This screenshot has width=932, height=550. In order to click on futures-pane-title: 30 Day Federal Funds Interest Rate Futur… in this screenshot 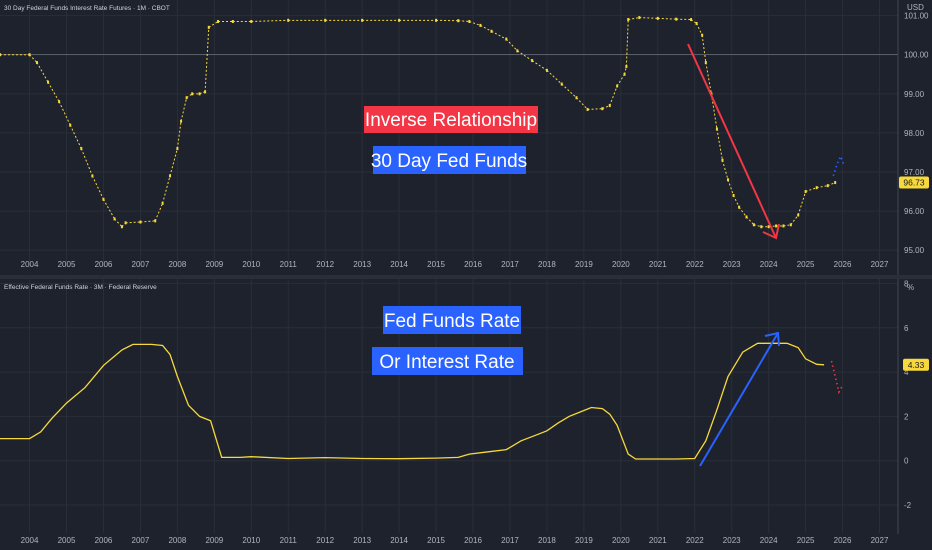, I will do `click(87, 8)`.